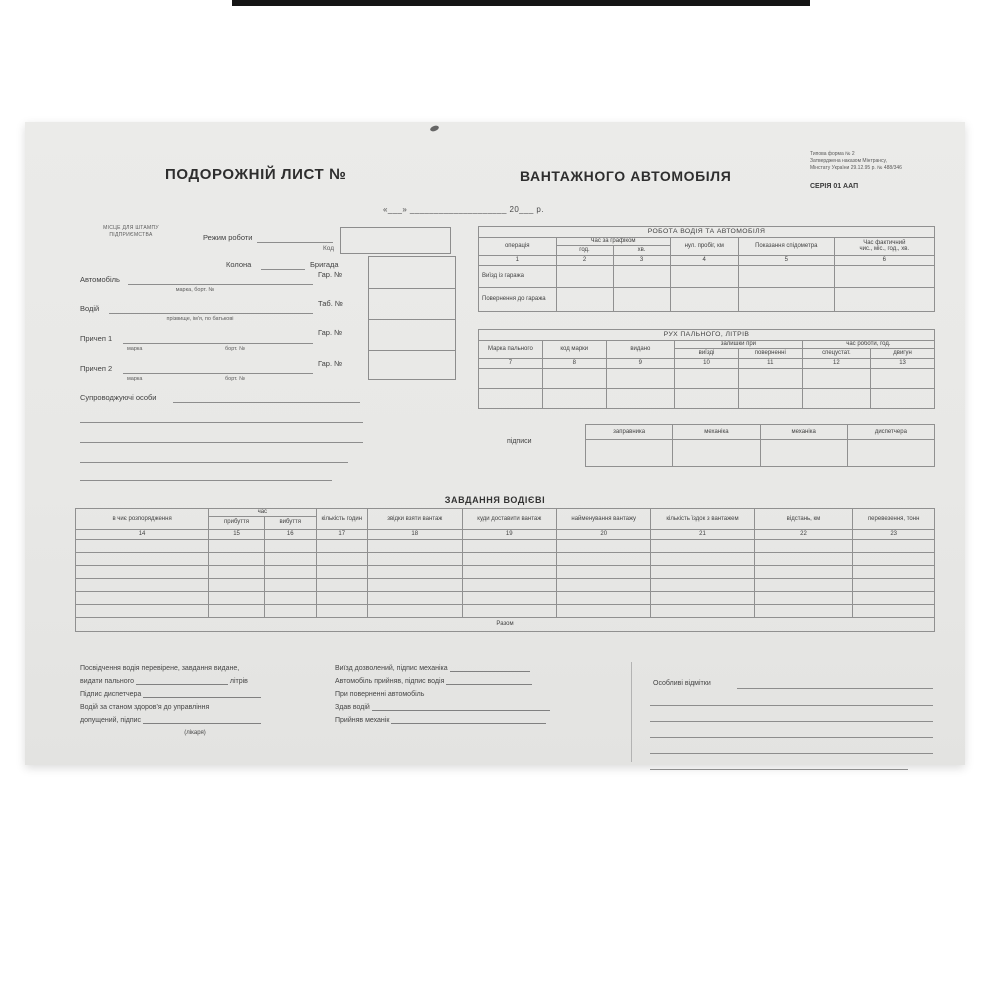  Describe the element at coordinates (640, 349) in the screenshot. I see `col-issued: видано` at that location.